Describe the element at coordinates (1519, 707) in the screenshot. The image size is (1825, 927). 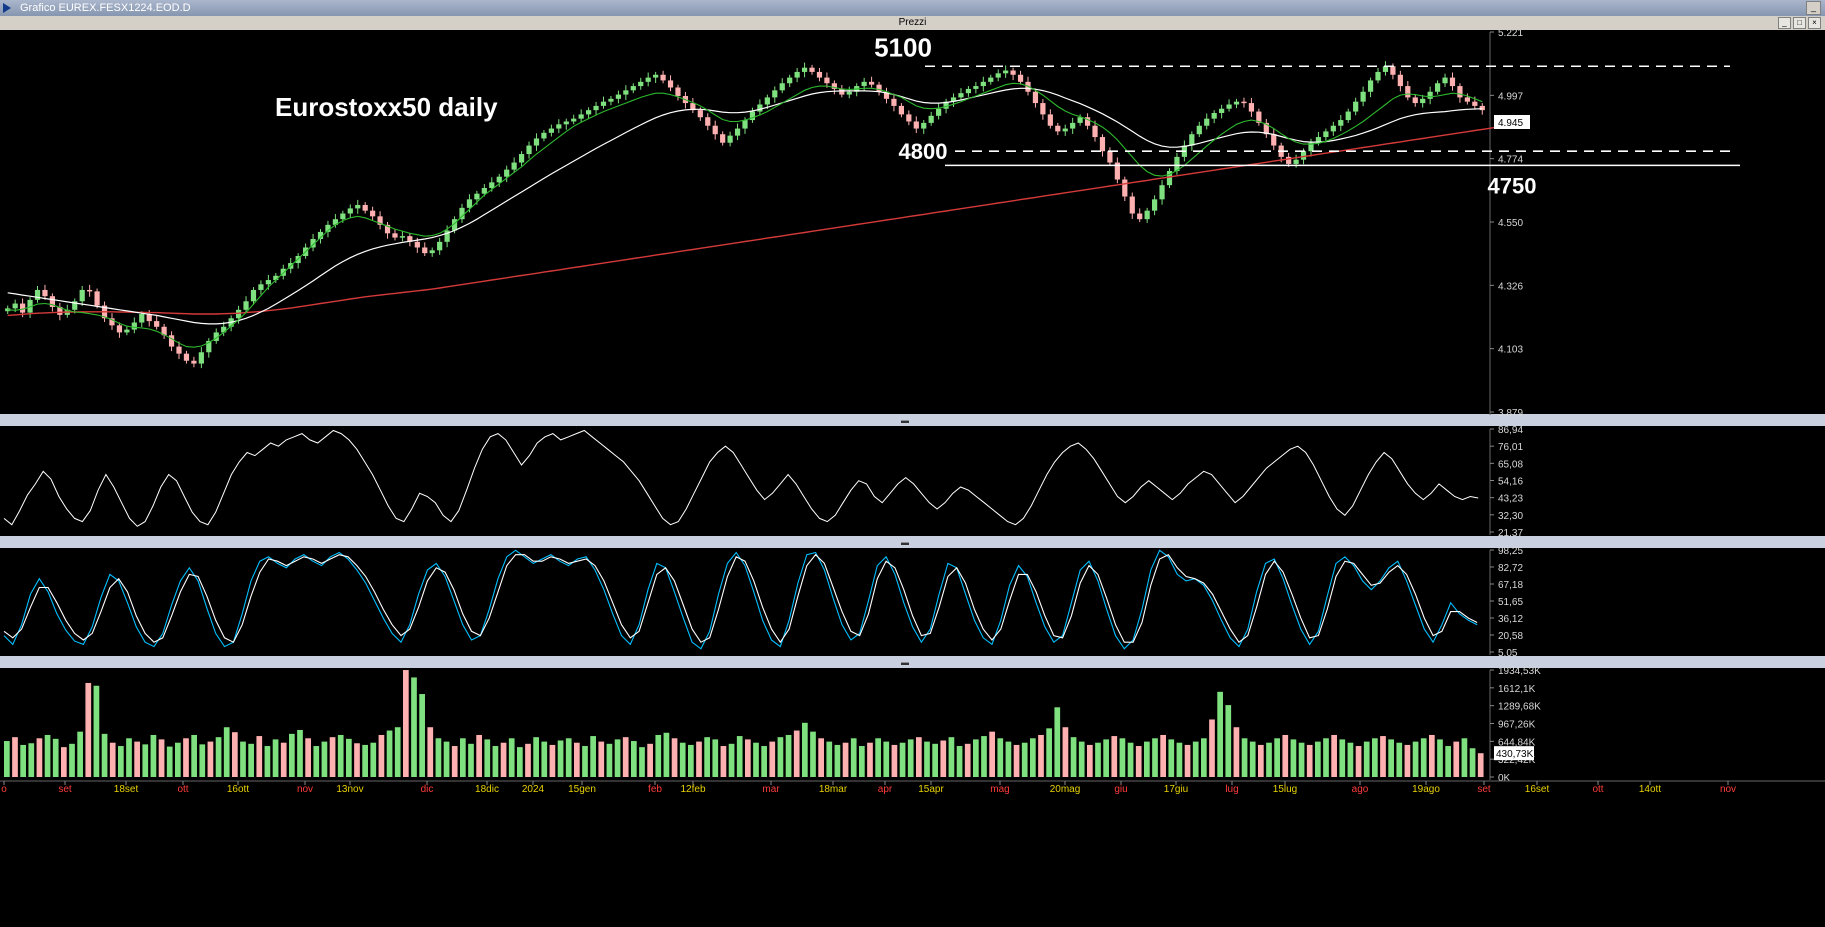
I see `y-tick-label: 1289,68K` at that location.